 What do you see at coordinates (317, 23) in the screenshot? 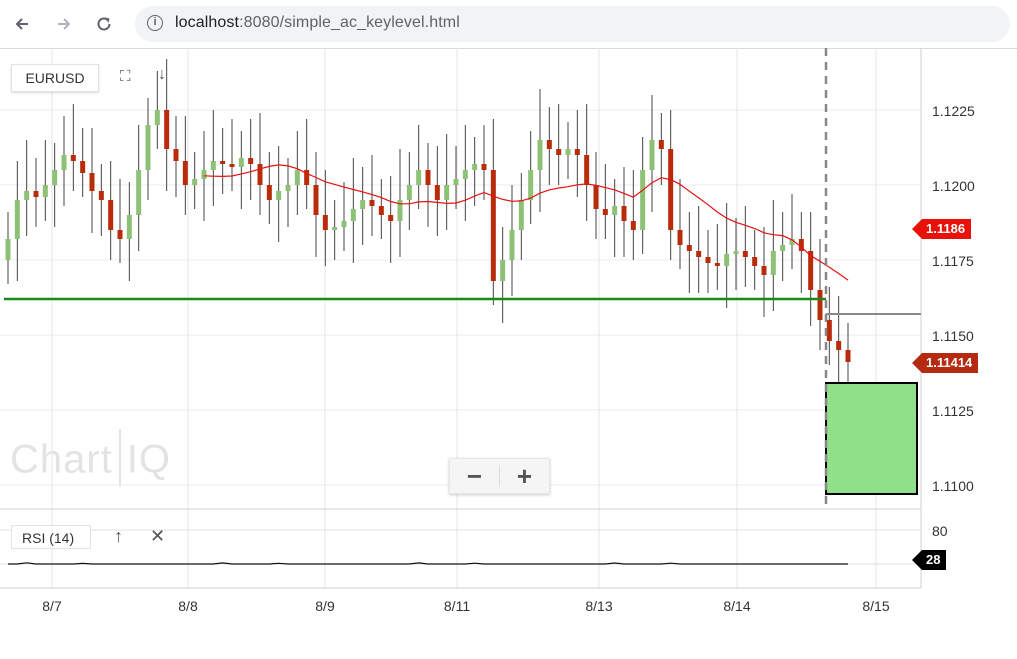
I see `url-text: localhost:8080/simple_ac_keylevel.html` at bounding box center [317, 23].